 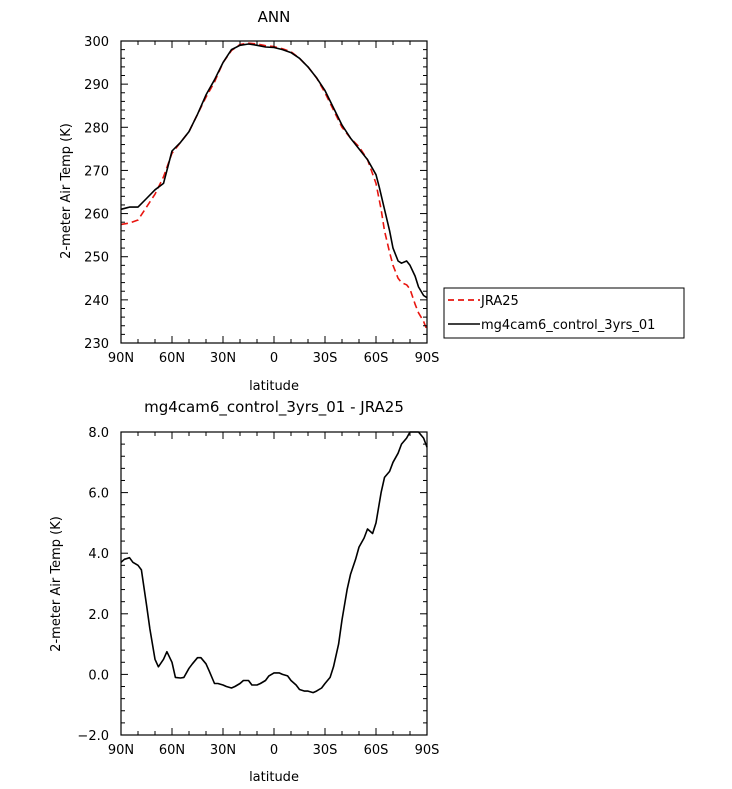 I want to click on top-y-tick-label: 260, so click(x=96, y=215).